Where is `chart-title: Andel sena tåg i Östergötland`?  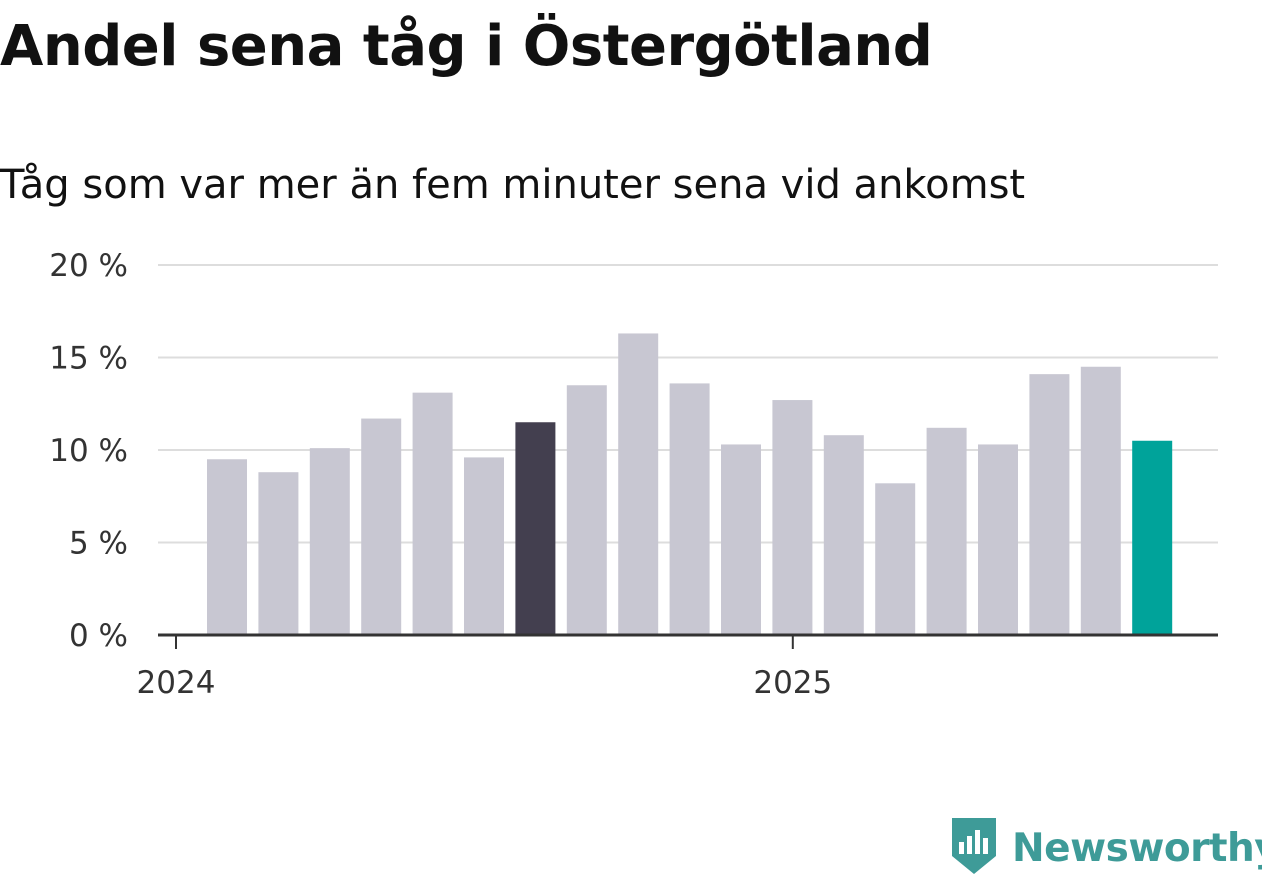
chart-title: Andel sena tåg i Östergötland is located at coordinates (466, 46).